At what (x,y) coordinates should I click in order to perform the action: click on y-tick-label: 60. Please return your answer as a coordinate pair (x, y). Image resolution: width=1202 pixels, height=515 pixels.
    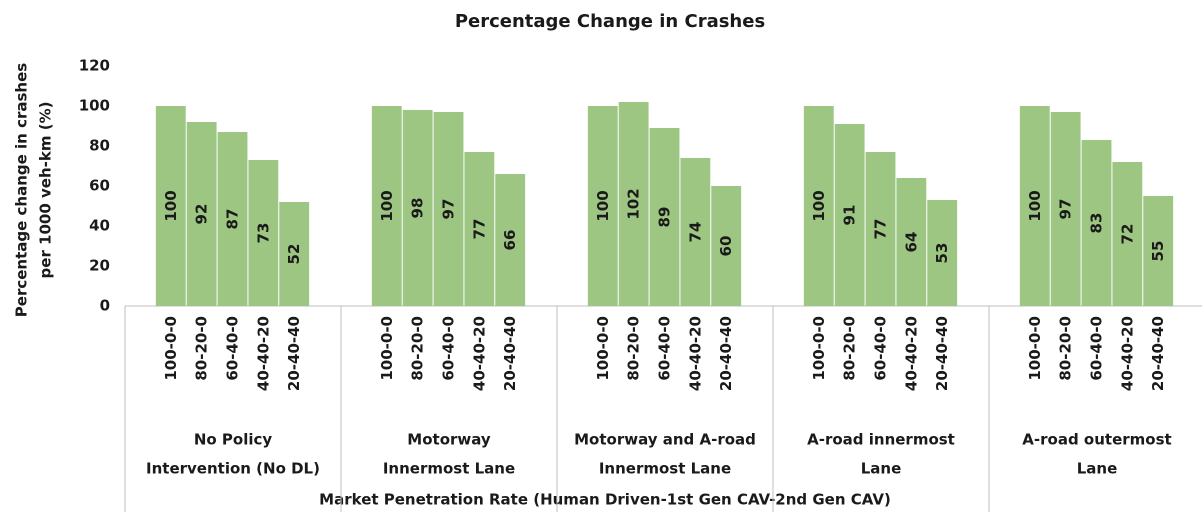
    Looking at the image, I should click on (99, 186).